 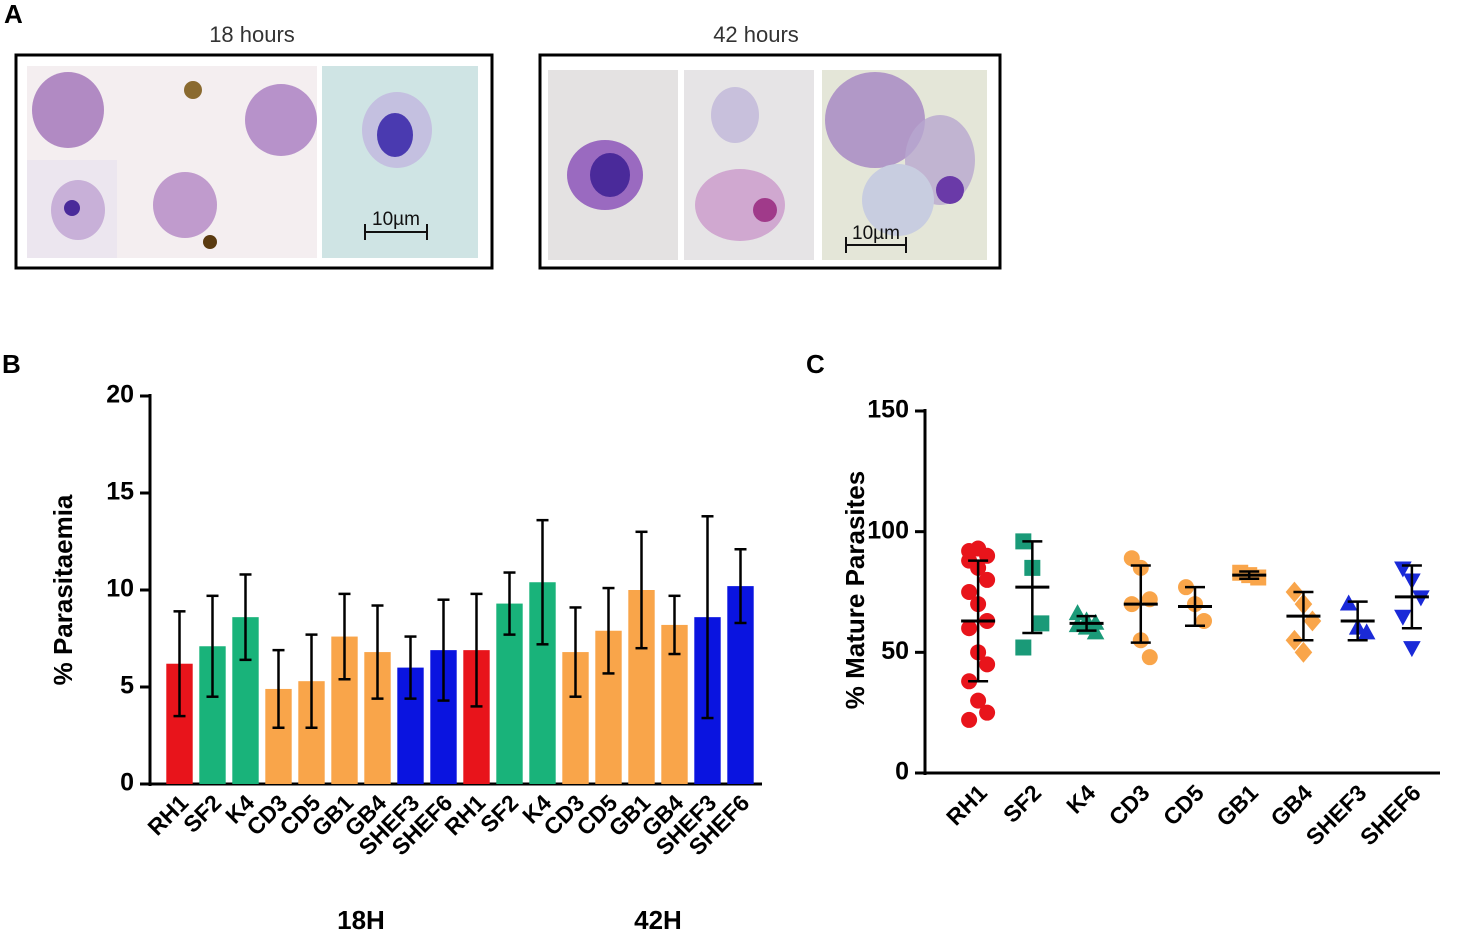 What do you see at coordinates (815, 364) in the screenshot?
I see `panel-label: C` at bounding box center [815, 364].